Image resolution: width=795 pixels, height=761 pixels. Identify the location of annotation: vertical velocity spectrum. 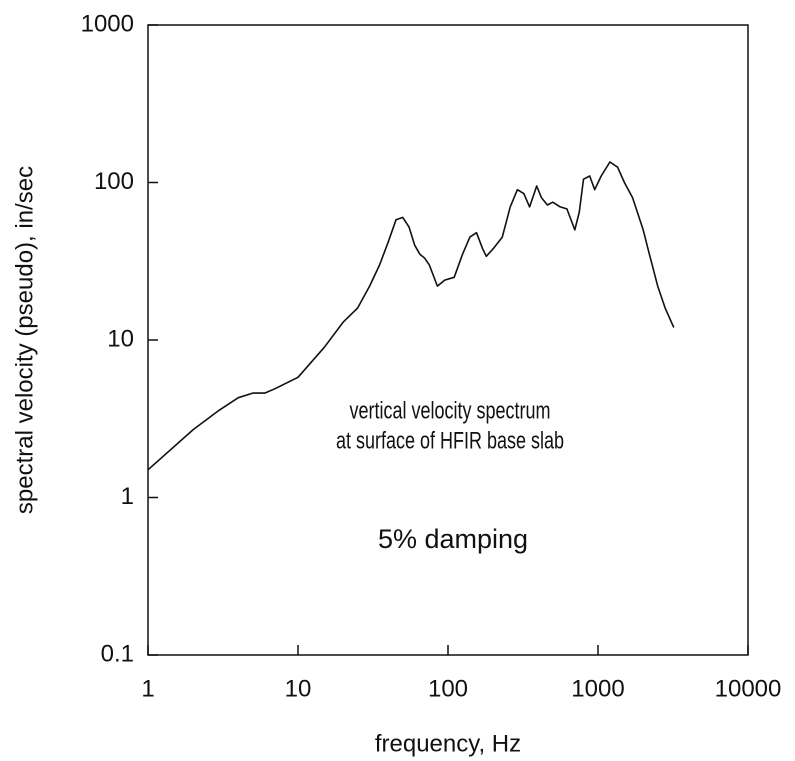
(450, 411).